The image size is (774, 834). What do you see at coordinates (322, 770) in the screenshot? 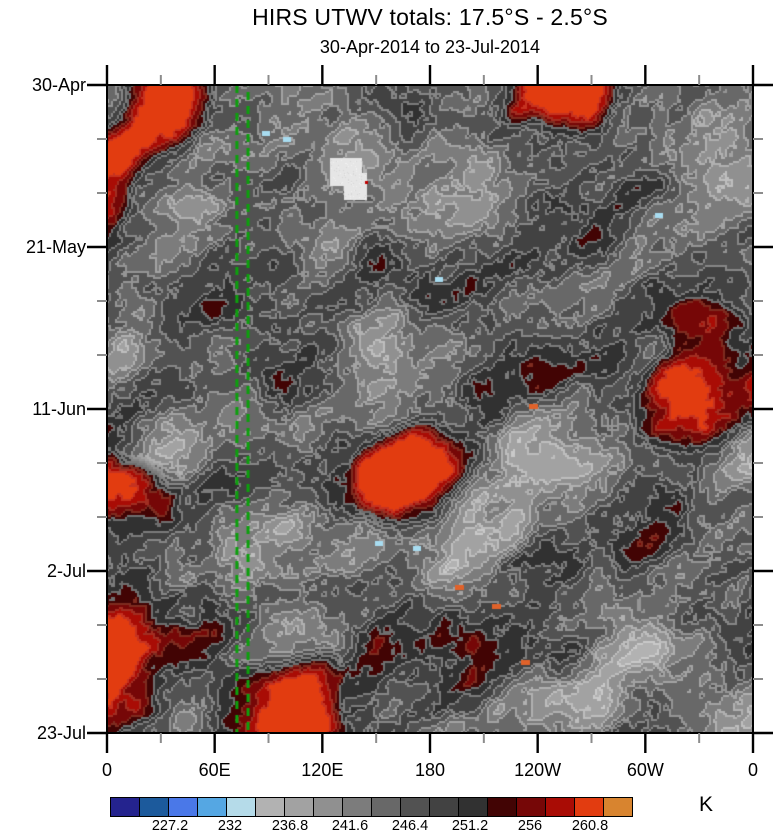
I see `x-tick-label: 120E` at bounding box center [322, 770].